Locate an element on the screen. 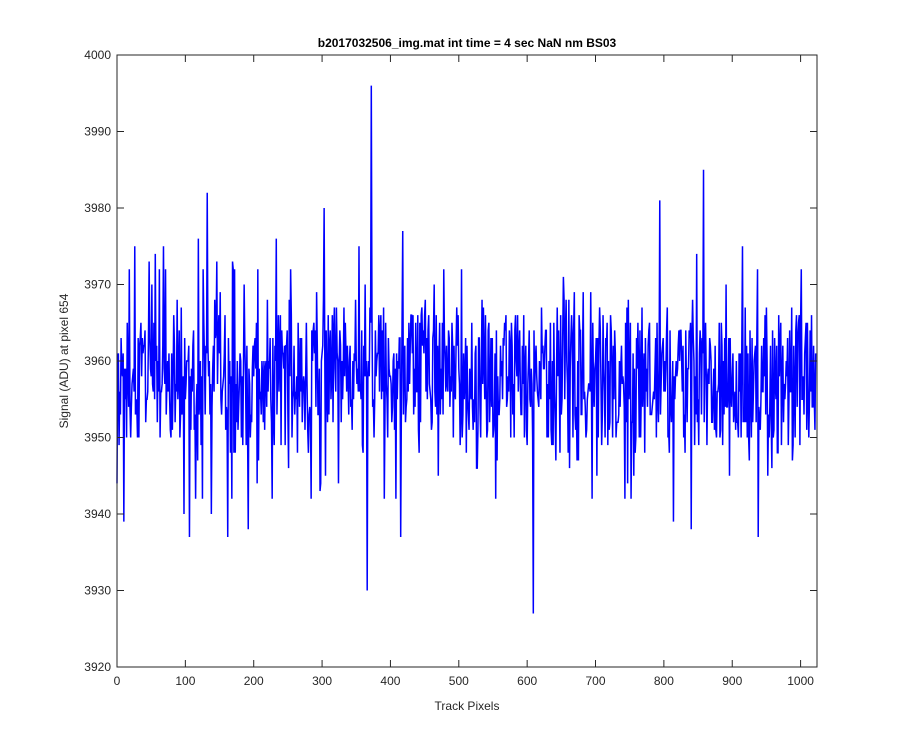 This screenshot has width=900, height=755. x-tick: 500 is located at coordinates (459, 371).